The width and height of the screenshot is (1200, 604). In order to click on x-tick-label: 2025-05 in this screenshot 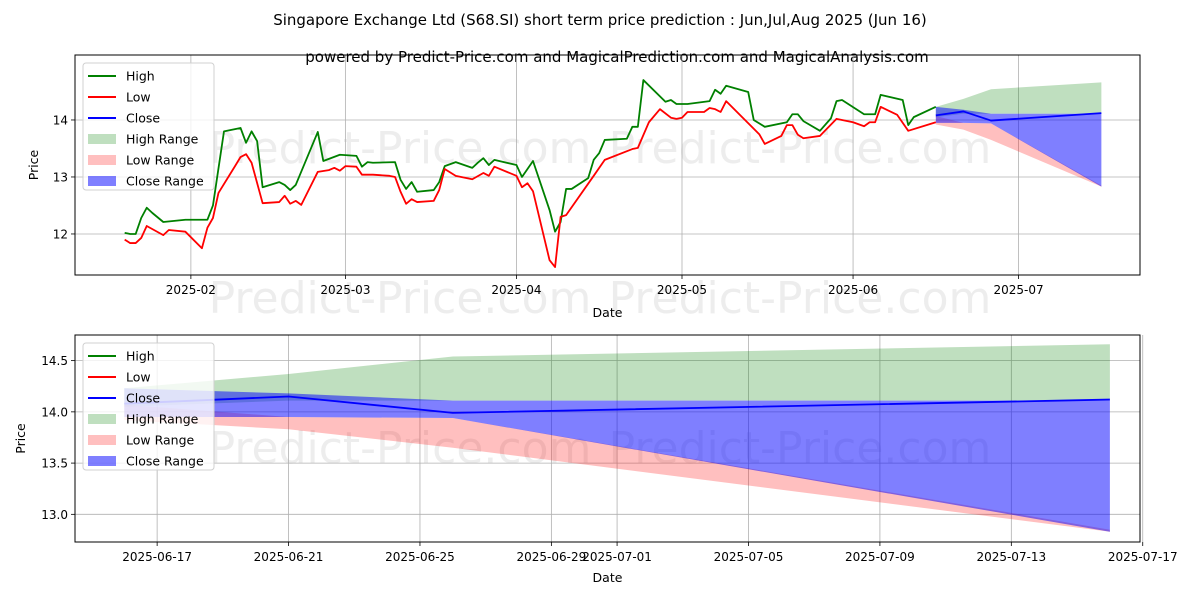, I will do `click(682, 290)`.